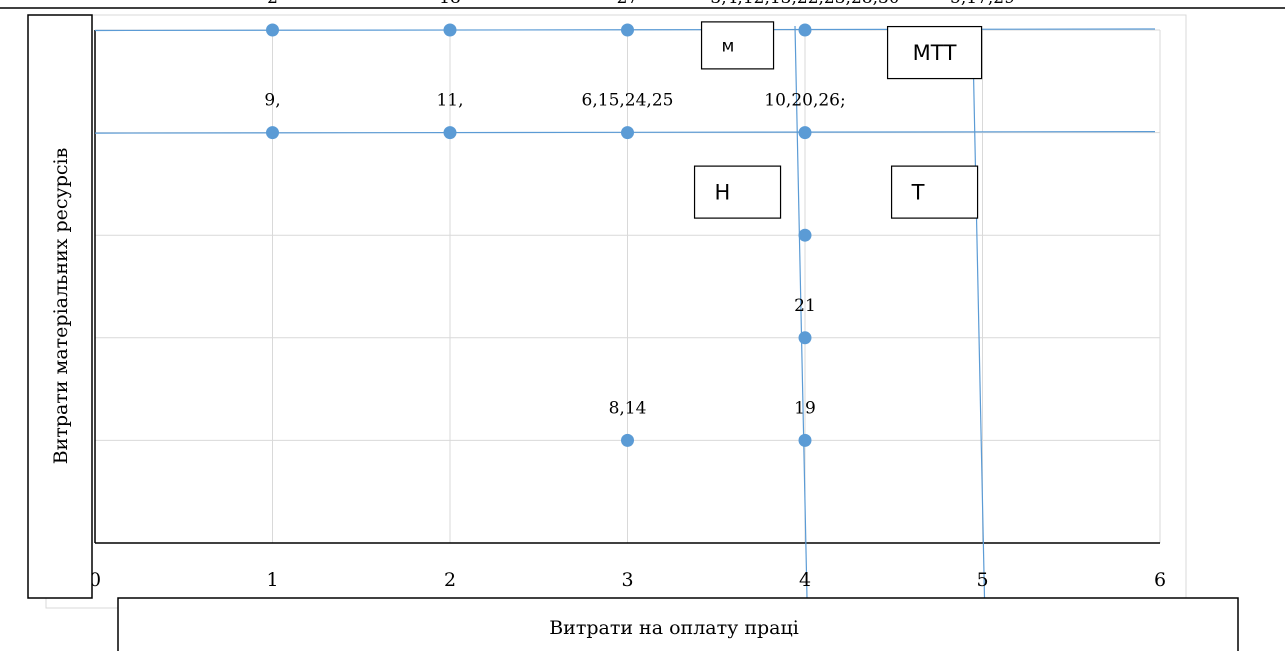 Image resolution: width=1285 pixels, height=651 pixels. Describe the element at coordinates (805, 306) in the screenshot. I see `data-label: 21` at that location.